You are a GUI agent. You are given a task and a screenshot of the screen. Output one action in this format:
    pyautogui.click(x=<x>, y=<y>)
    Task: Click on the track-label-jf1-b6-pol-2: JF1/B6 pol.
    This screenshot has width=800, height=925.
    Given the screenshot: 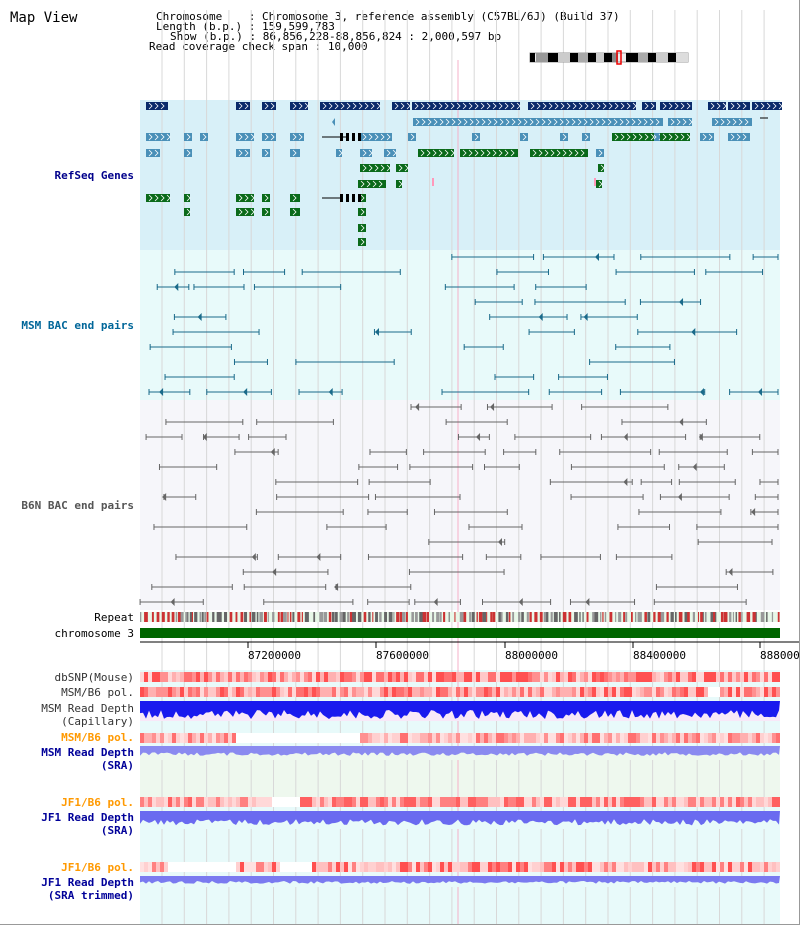 What is the action you would take?
    pyautogui.click(x=97, y=867)
    